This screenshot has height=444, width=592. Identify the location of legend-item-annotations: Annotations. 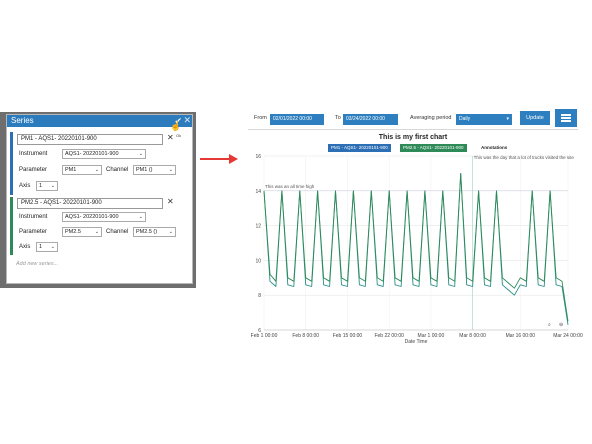
(494, 147).